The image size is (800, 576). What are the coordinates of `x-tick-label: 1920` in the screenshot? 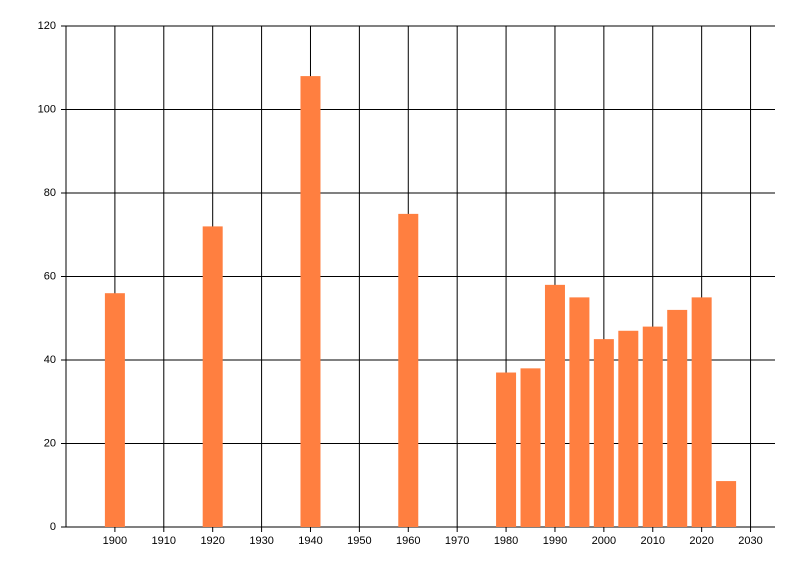 It's located at (212, 541).